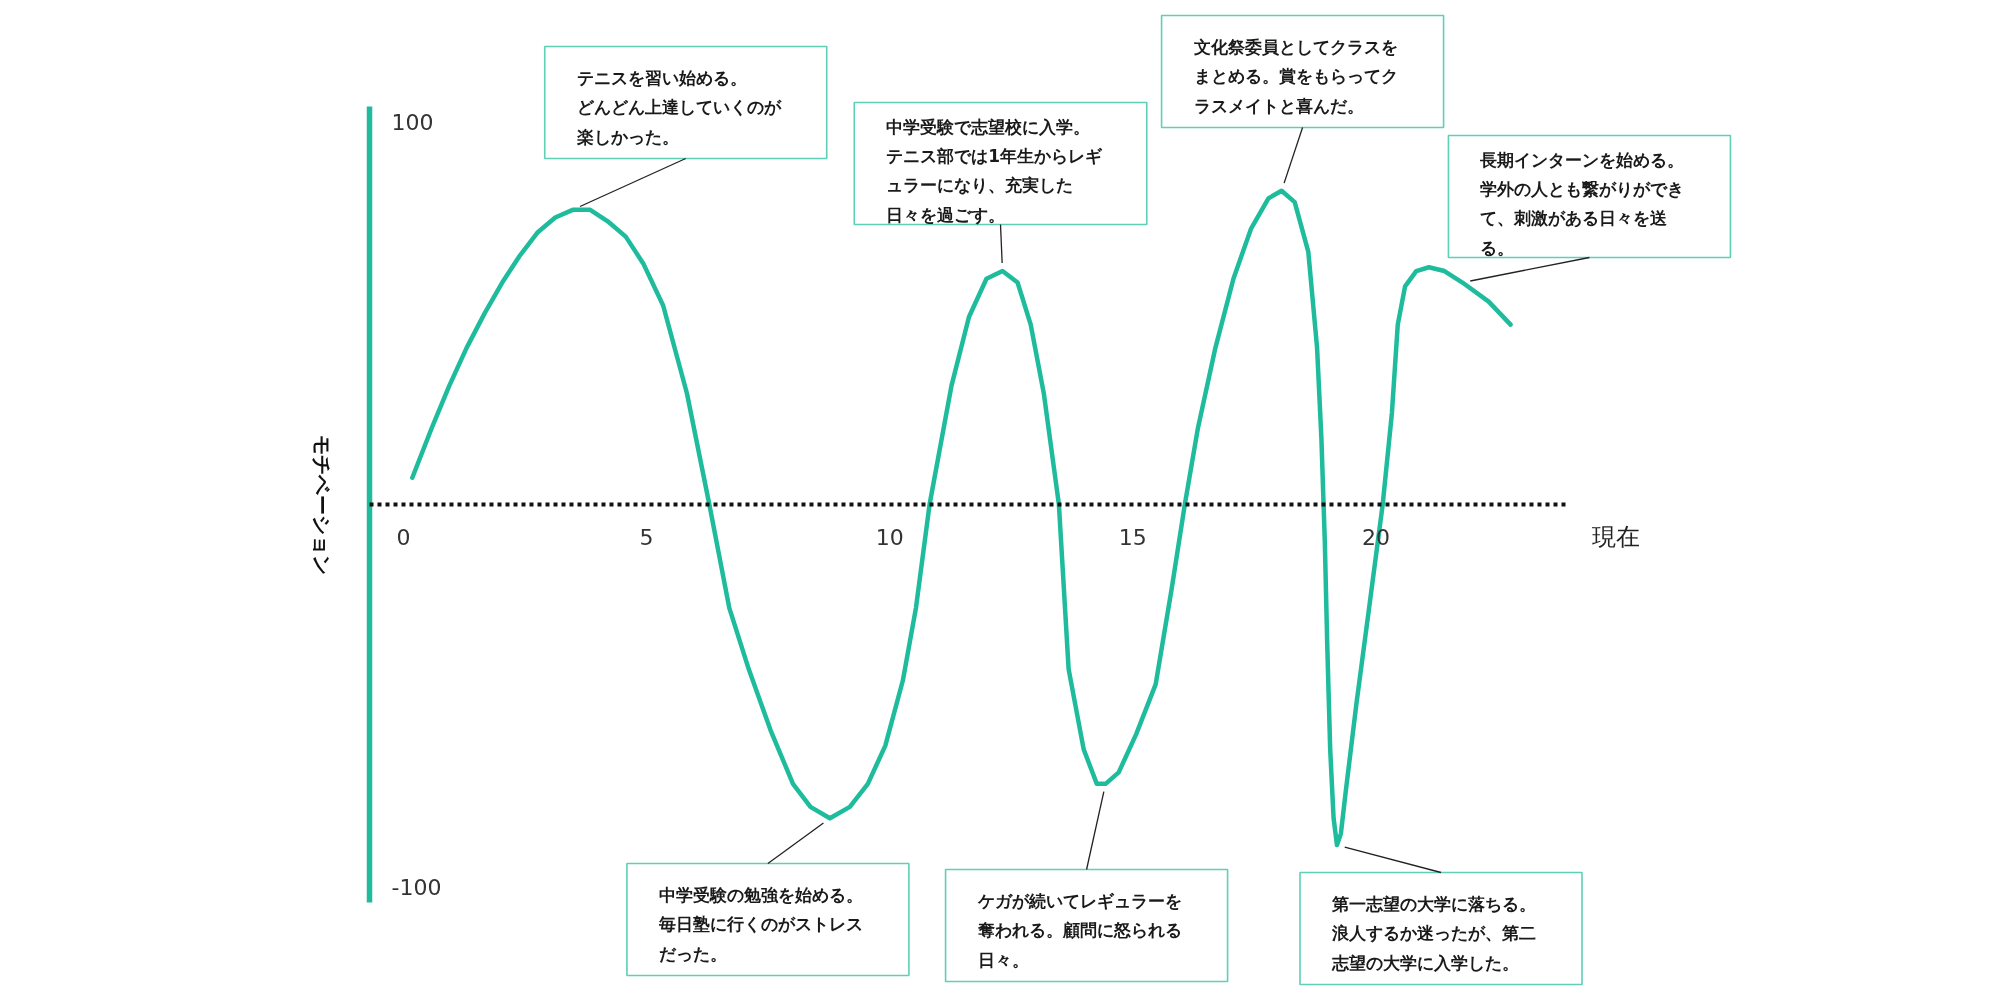 This screenshot has width=2000, height=1000. I want to click on x-tick-label: 0, so click(403, 537).